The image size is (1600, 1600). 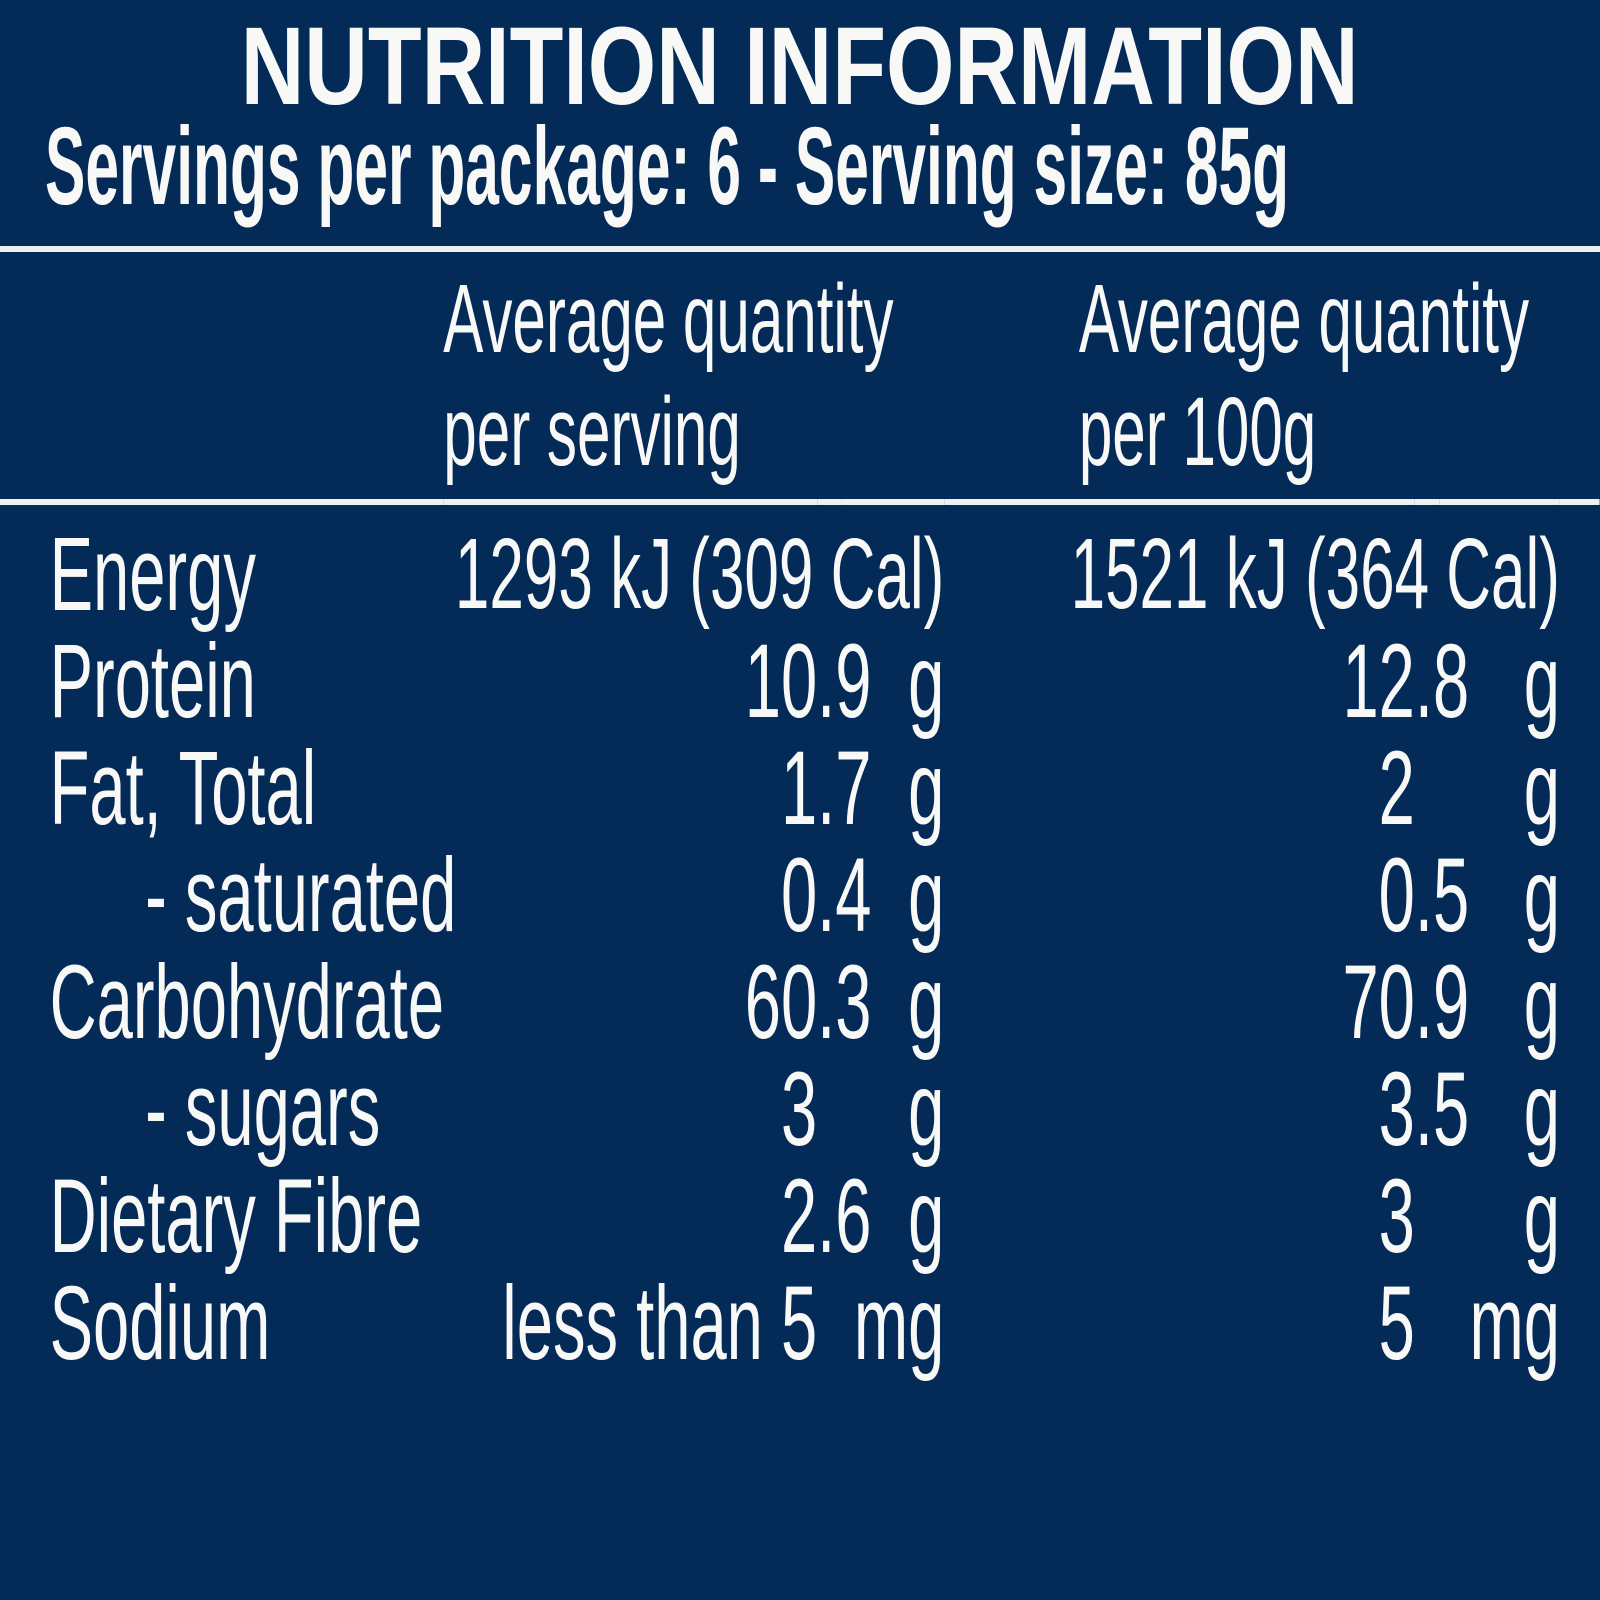 I want to click on per-serving-amount: 1, so click(x=799, y=788).